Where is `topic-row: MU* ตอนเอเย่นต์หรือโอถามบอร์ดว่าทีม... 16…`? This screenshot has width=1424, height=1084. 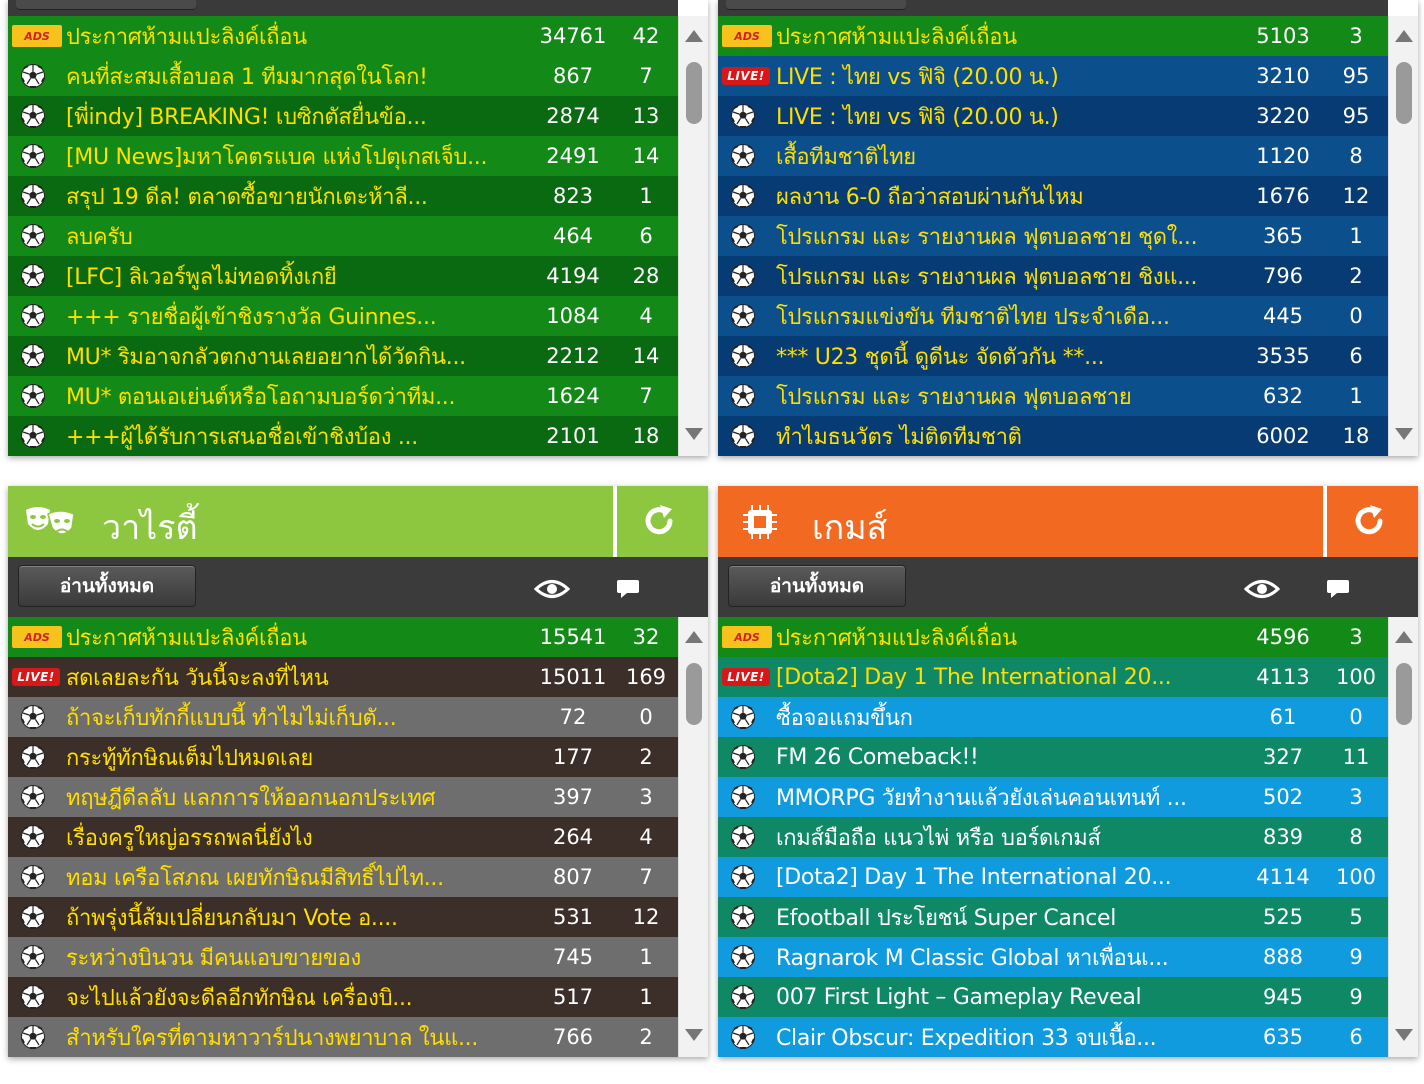 topic-row: MU* ตอนเอเย่นต์หรือโอถามบอร์ดว่าทีม... 16… is located at coordinates (343, 396).